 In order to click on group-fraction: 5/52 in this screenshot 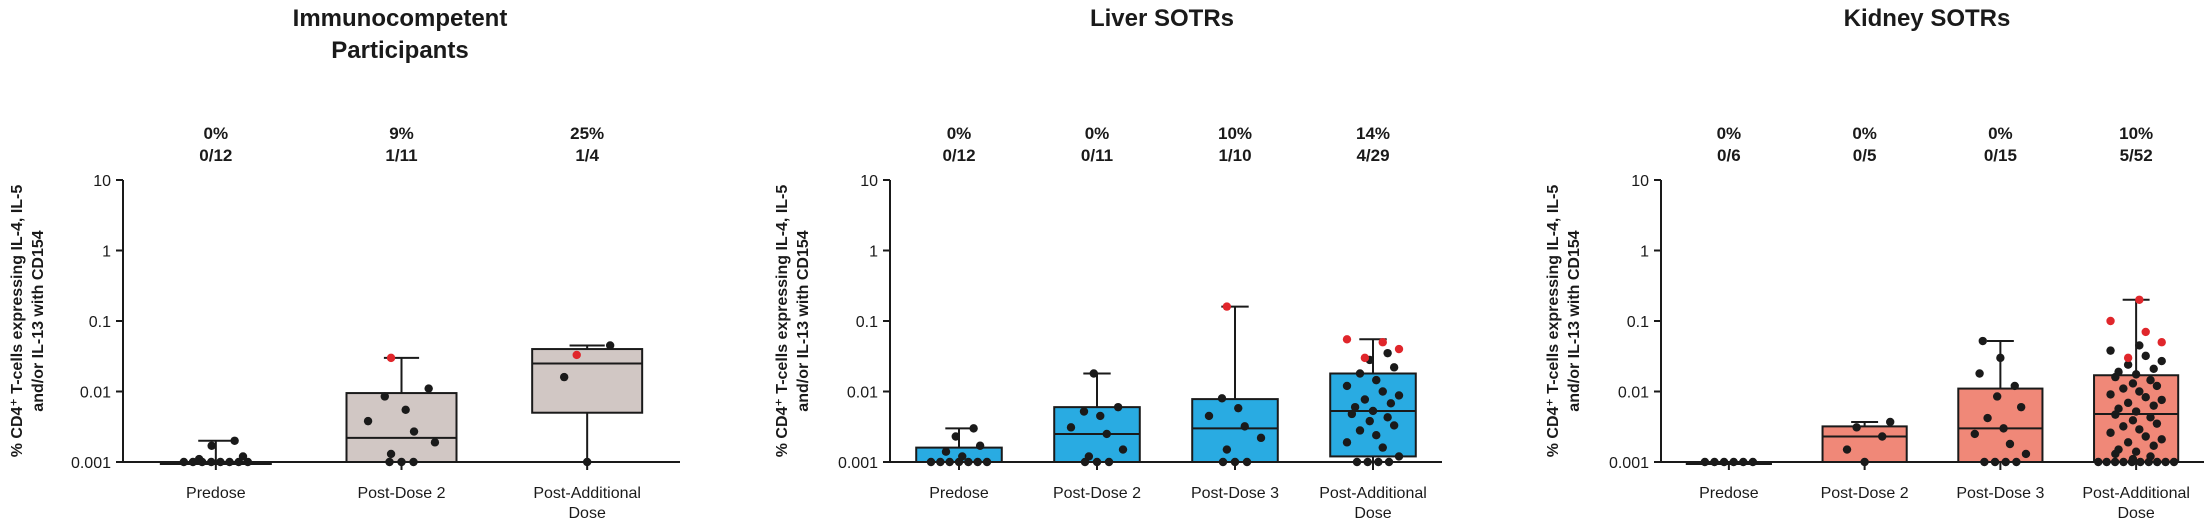, I will do `click(2136, 155)`.